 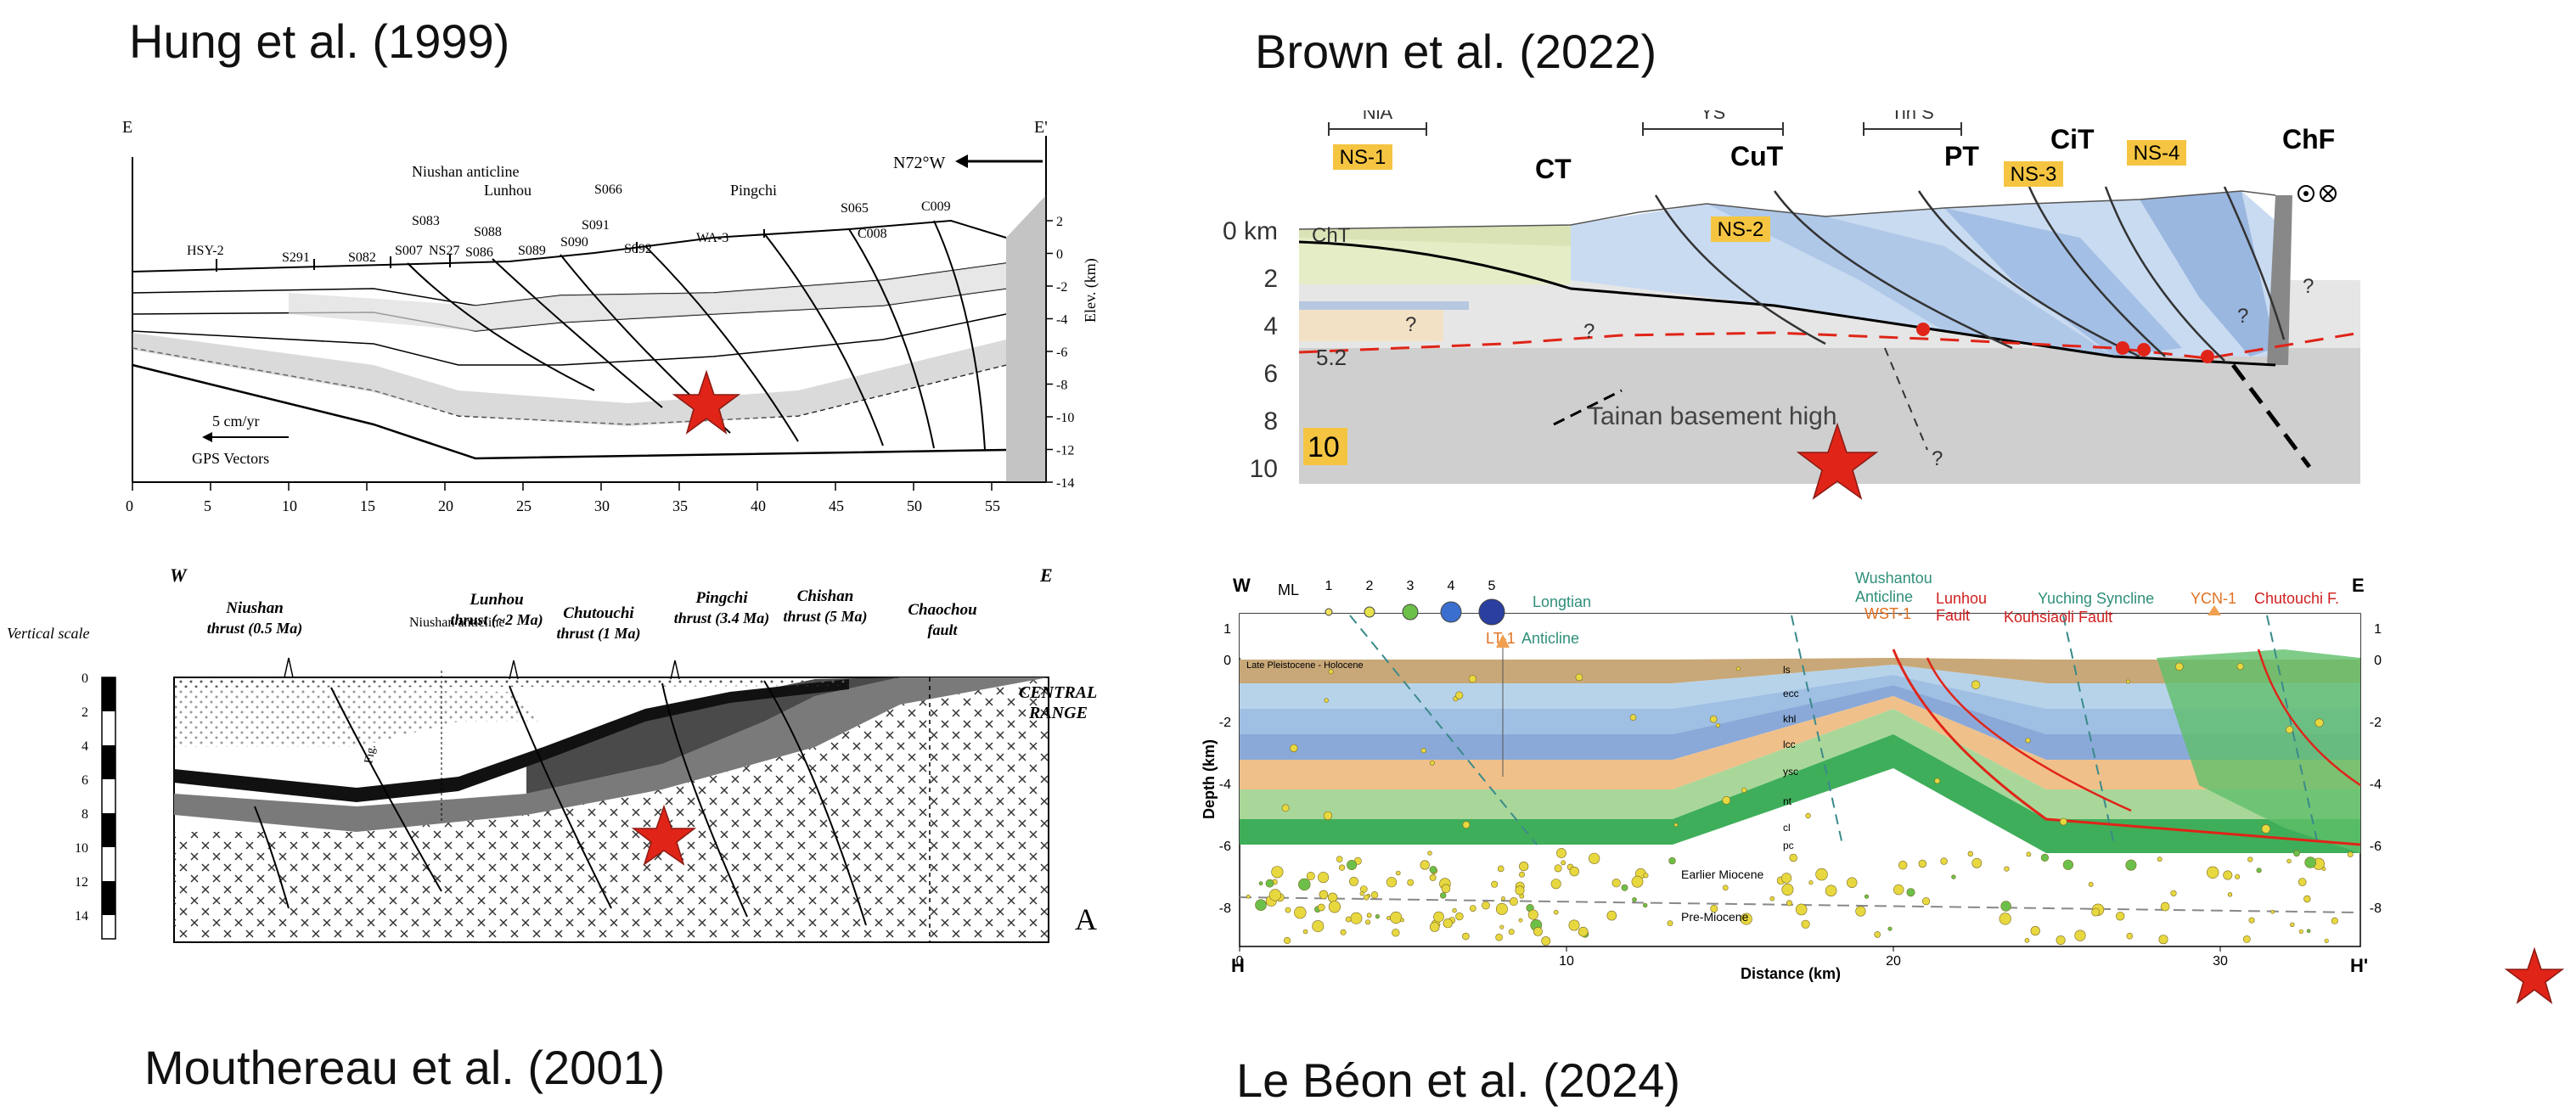 I want to click on thrust-name: Chutouchi, so click(x=598, y=613).